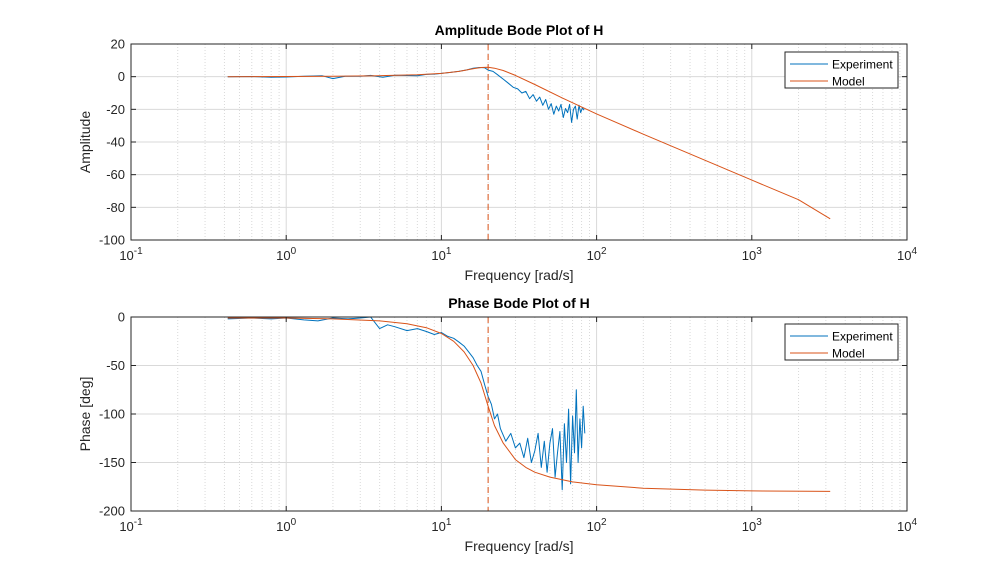 This screenshot has height=579, width=1003. I want to click on y-tick-label: -40, so click(115, 142).